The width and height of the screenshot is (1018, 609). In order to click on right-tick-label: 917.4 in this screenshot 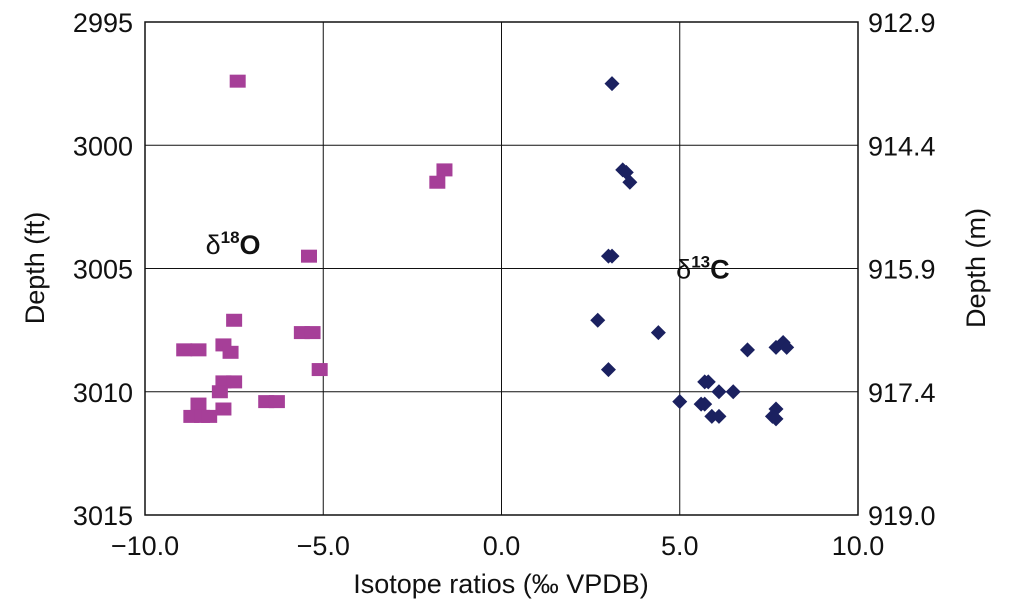, I will do `click(902, 393)`.